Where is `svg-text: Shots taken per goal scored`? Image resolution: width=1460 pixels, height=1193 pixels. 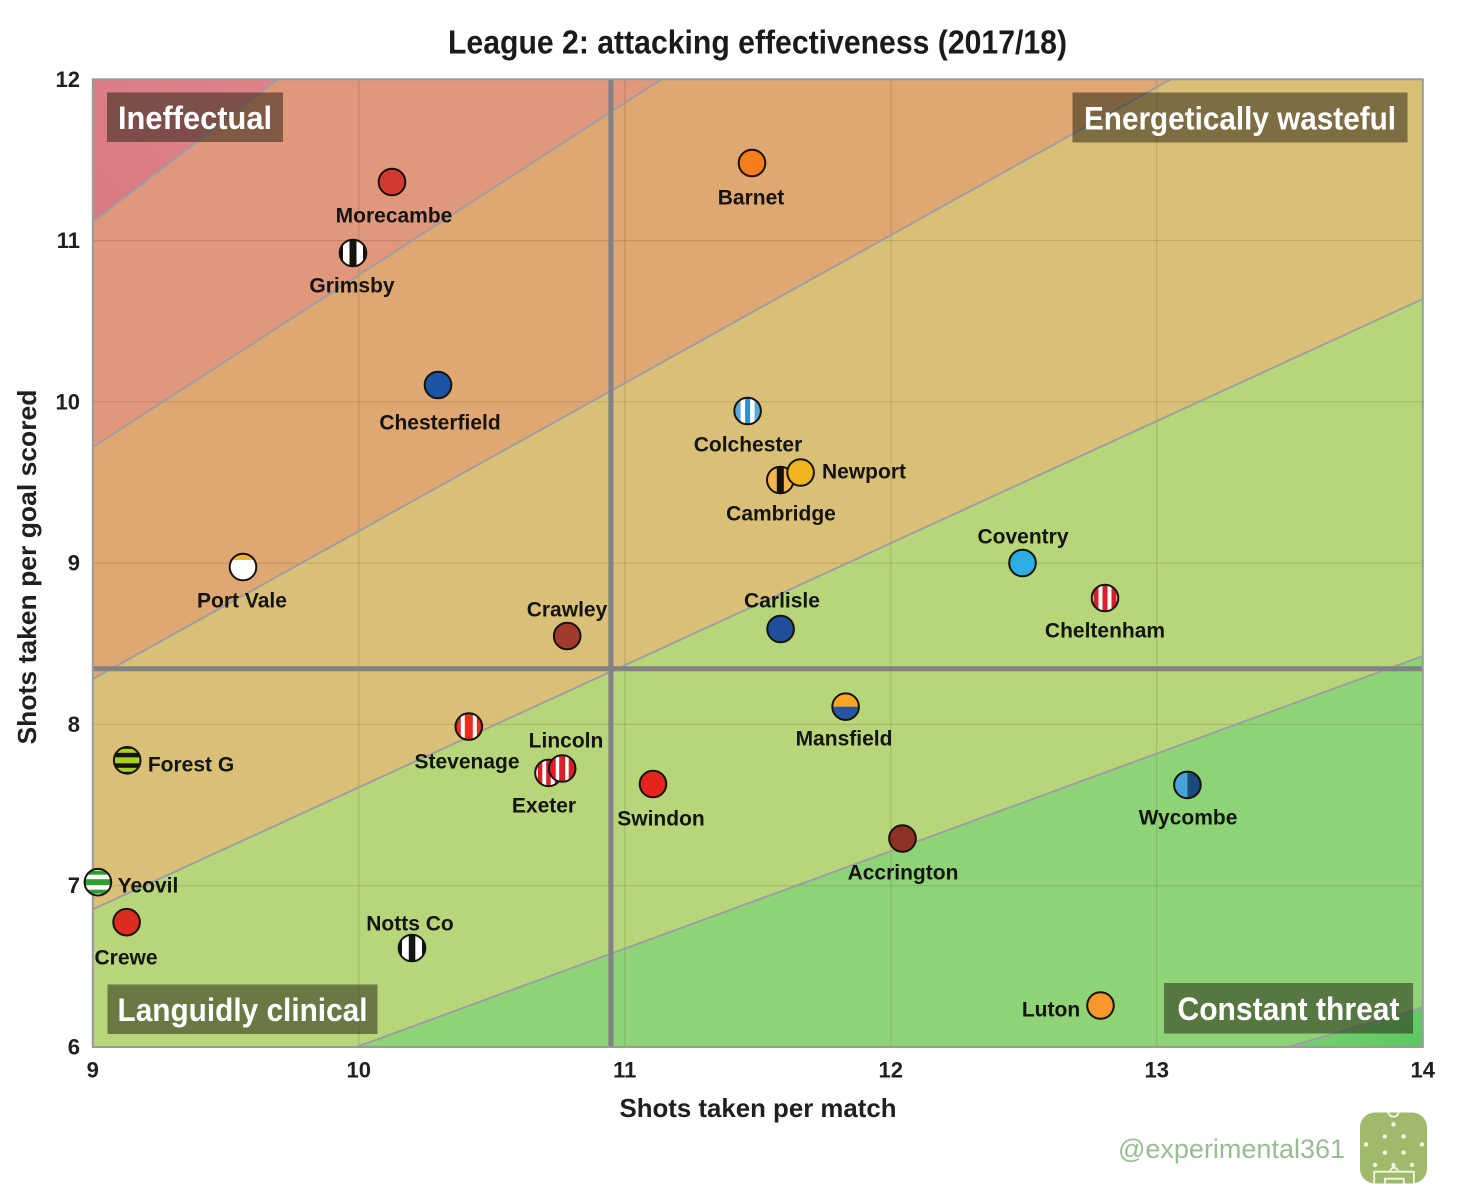 svg-text: Shots taken per goal scored is located at coordinates (27, 567).